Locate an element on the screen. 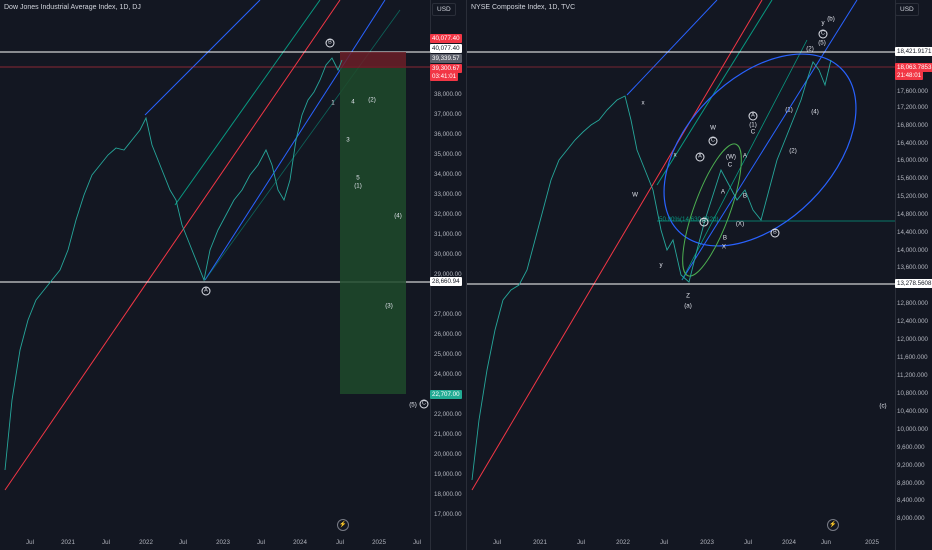 Image resolution: width=932 pixels, height=550 pixels. nyse-lower-blue-line is located at coordinates (769, 140).